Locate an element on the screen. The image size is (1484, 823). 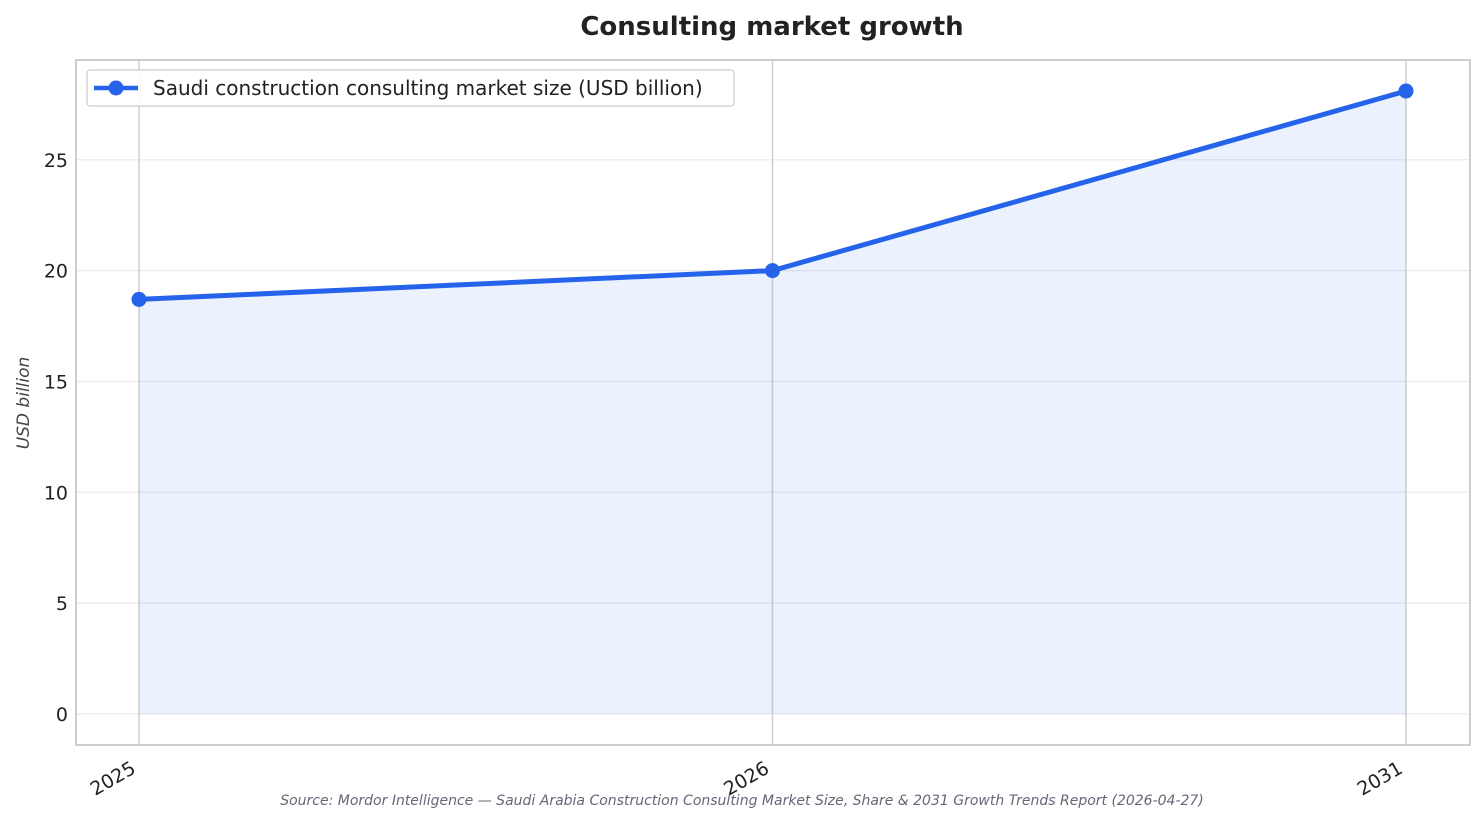
legend-box is located at coordinates (410, 88).